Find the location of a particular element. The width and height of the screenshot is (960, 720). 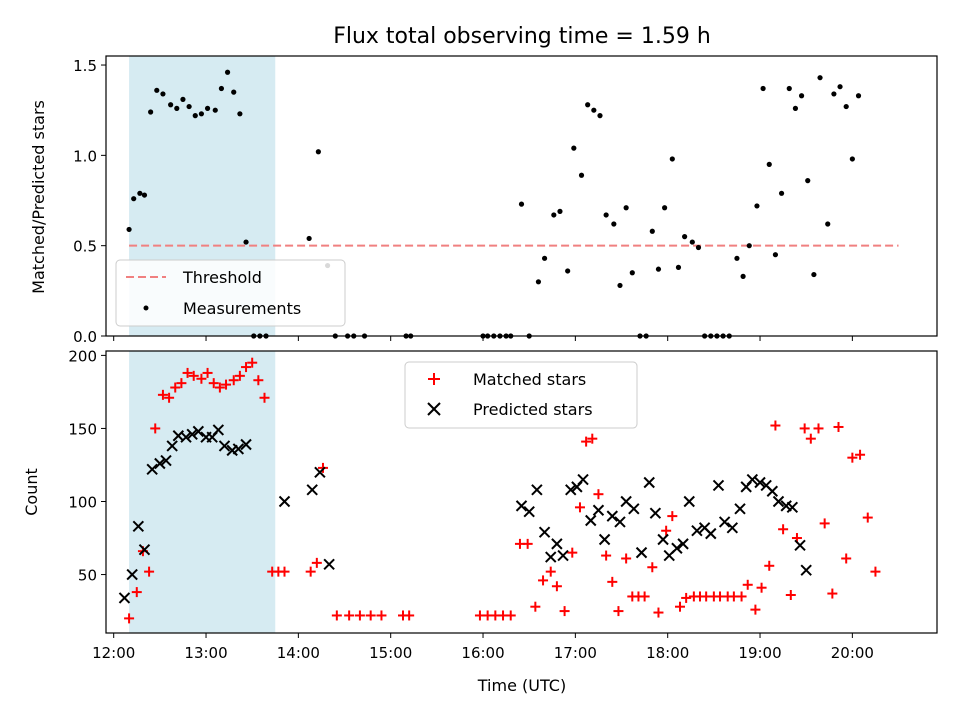

x-axis-label: Time (UTC) is located at coordinates (521, 685).